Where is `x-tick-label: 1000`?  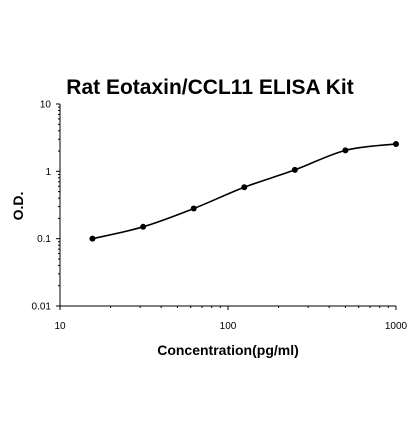
x-tick-label: 1000 is located at coordinates (396, 326).